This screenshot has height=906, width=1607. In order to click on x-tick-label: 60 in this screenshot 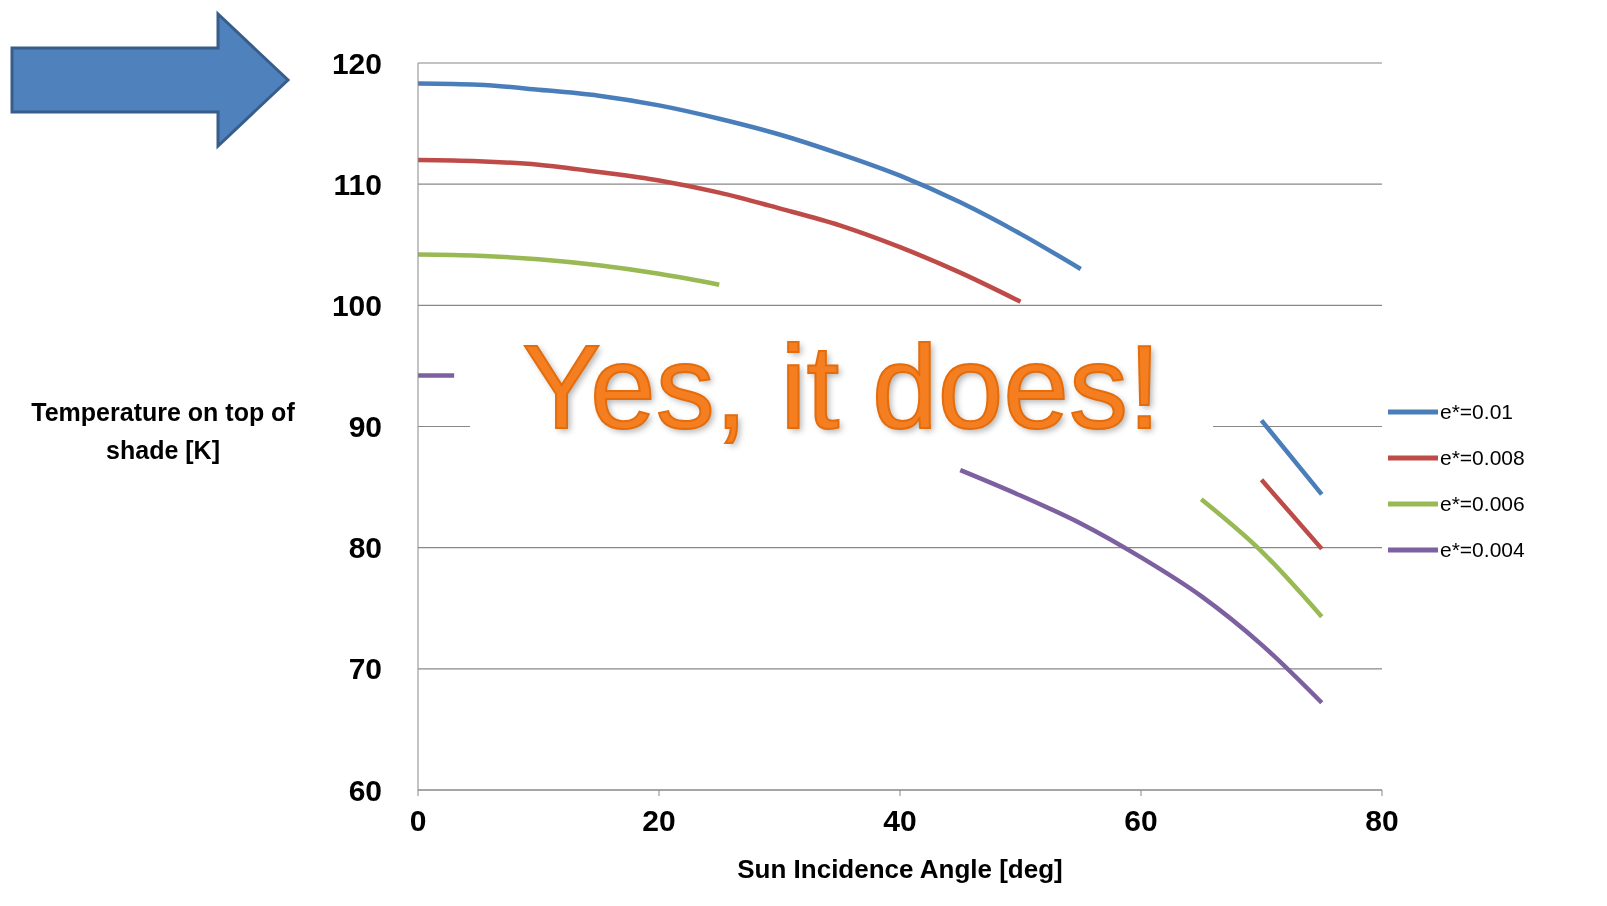, I will do `click(1141, 821)`.